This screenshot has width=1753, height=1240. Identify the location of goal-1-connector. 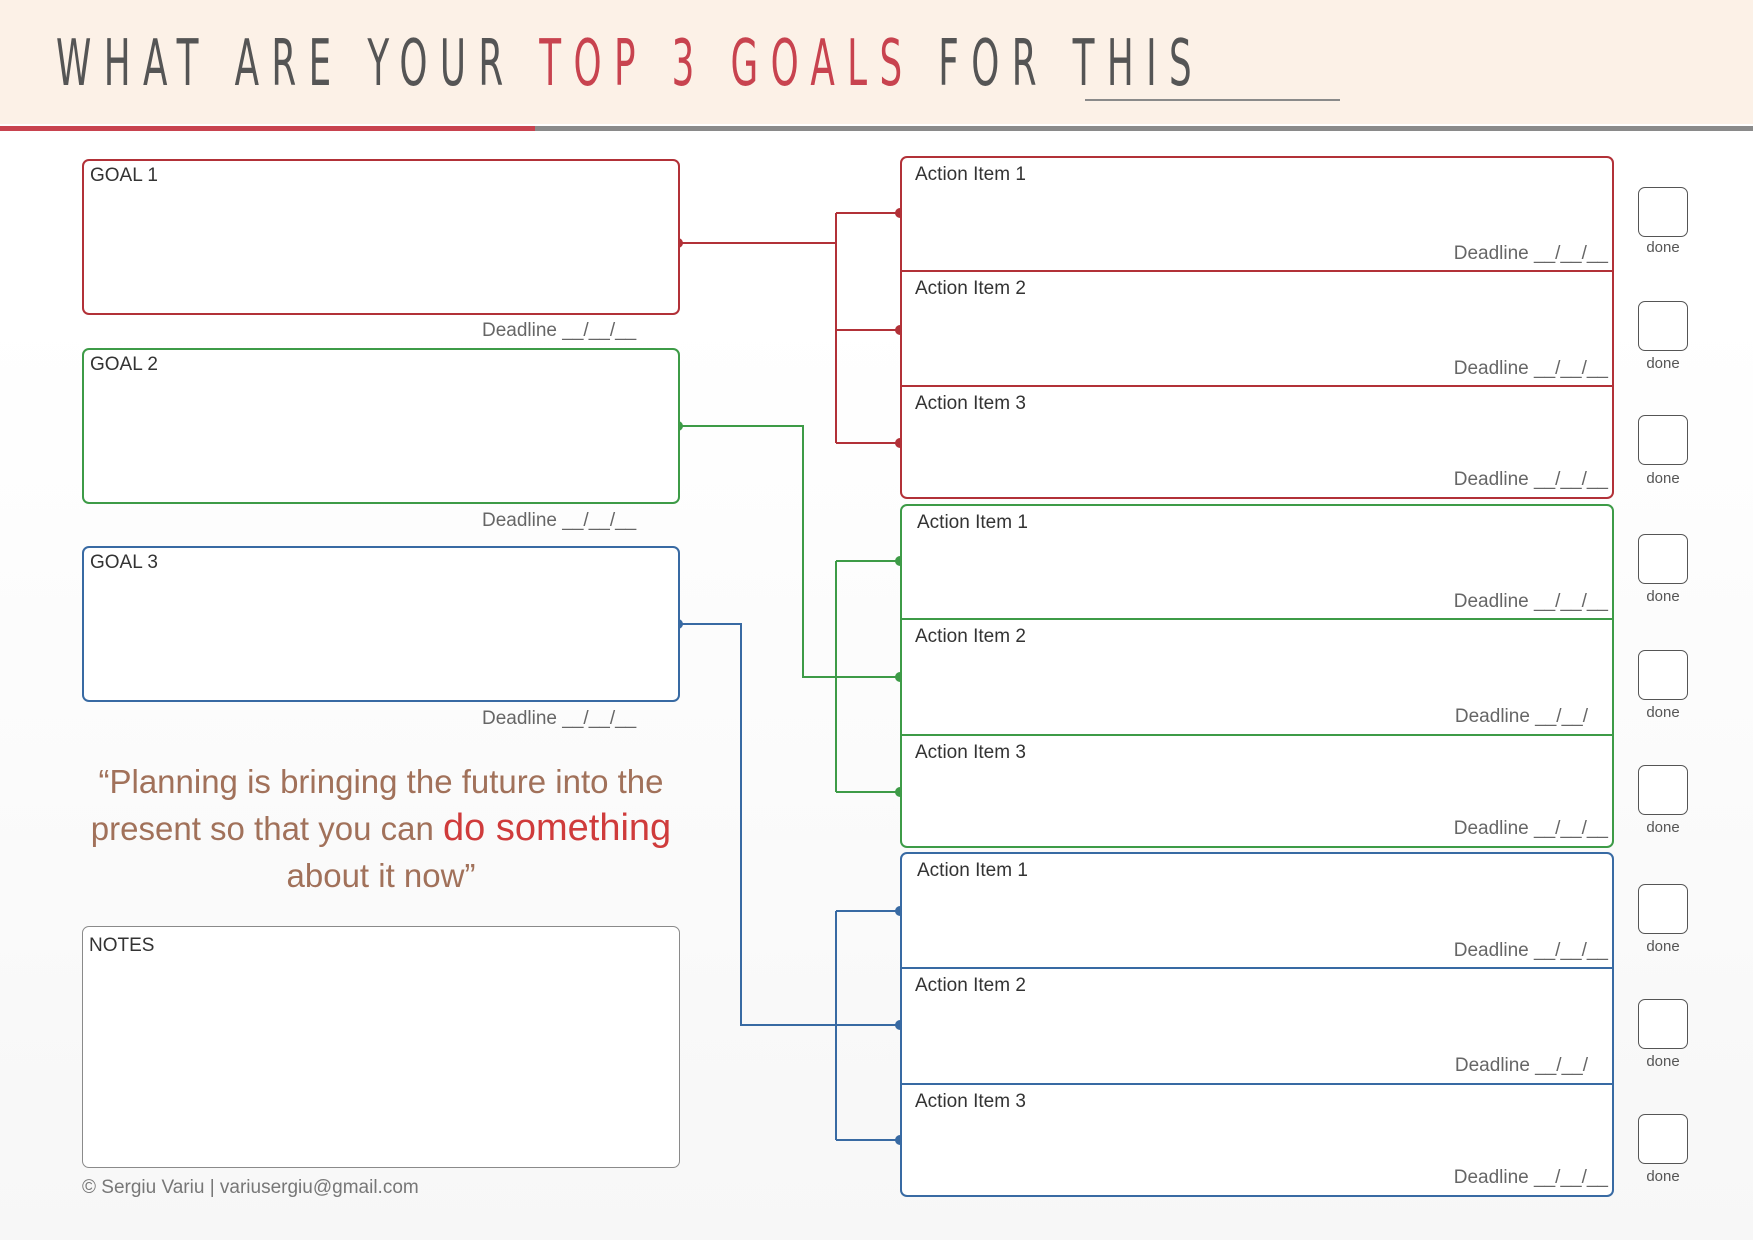
(789, 328).